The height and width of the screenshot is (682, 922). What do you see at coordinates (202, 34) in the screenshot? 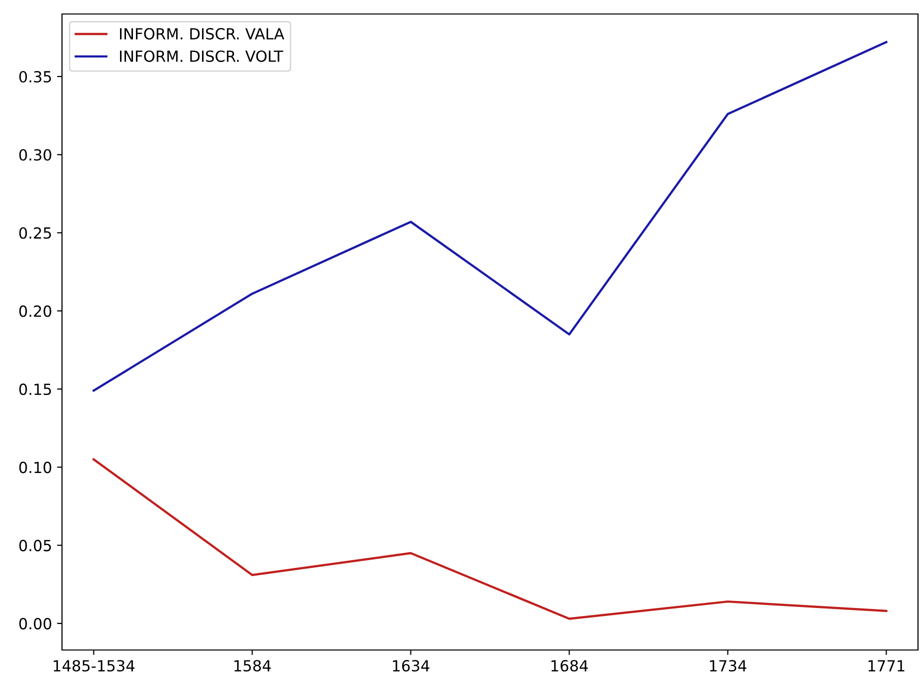
I see `legend-label: INFORM. DISCR. VALA` at bounding box center [202, 34].